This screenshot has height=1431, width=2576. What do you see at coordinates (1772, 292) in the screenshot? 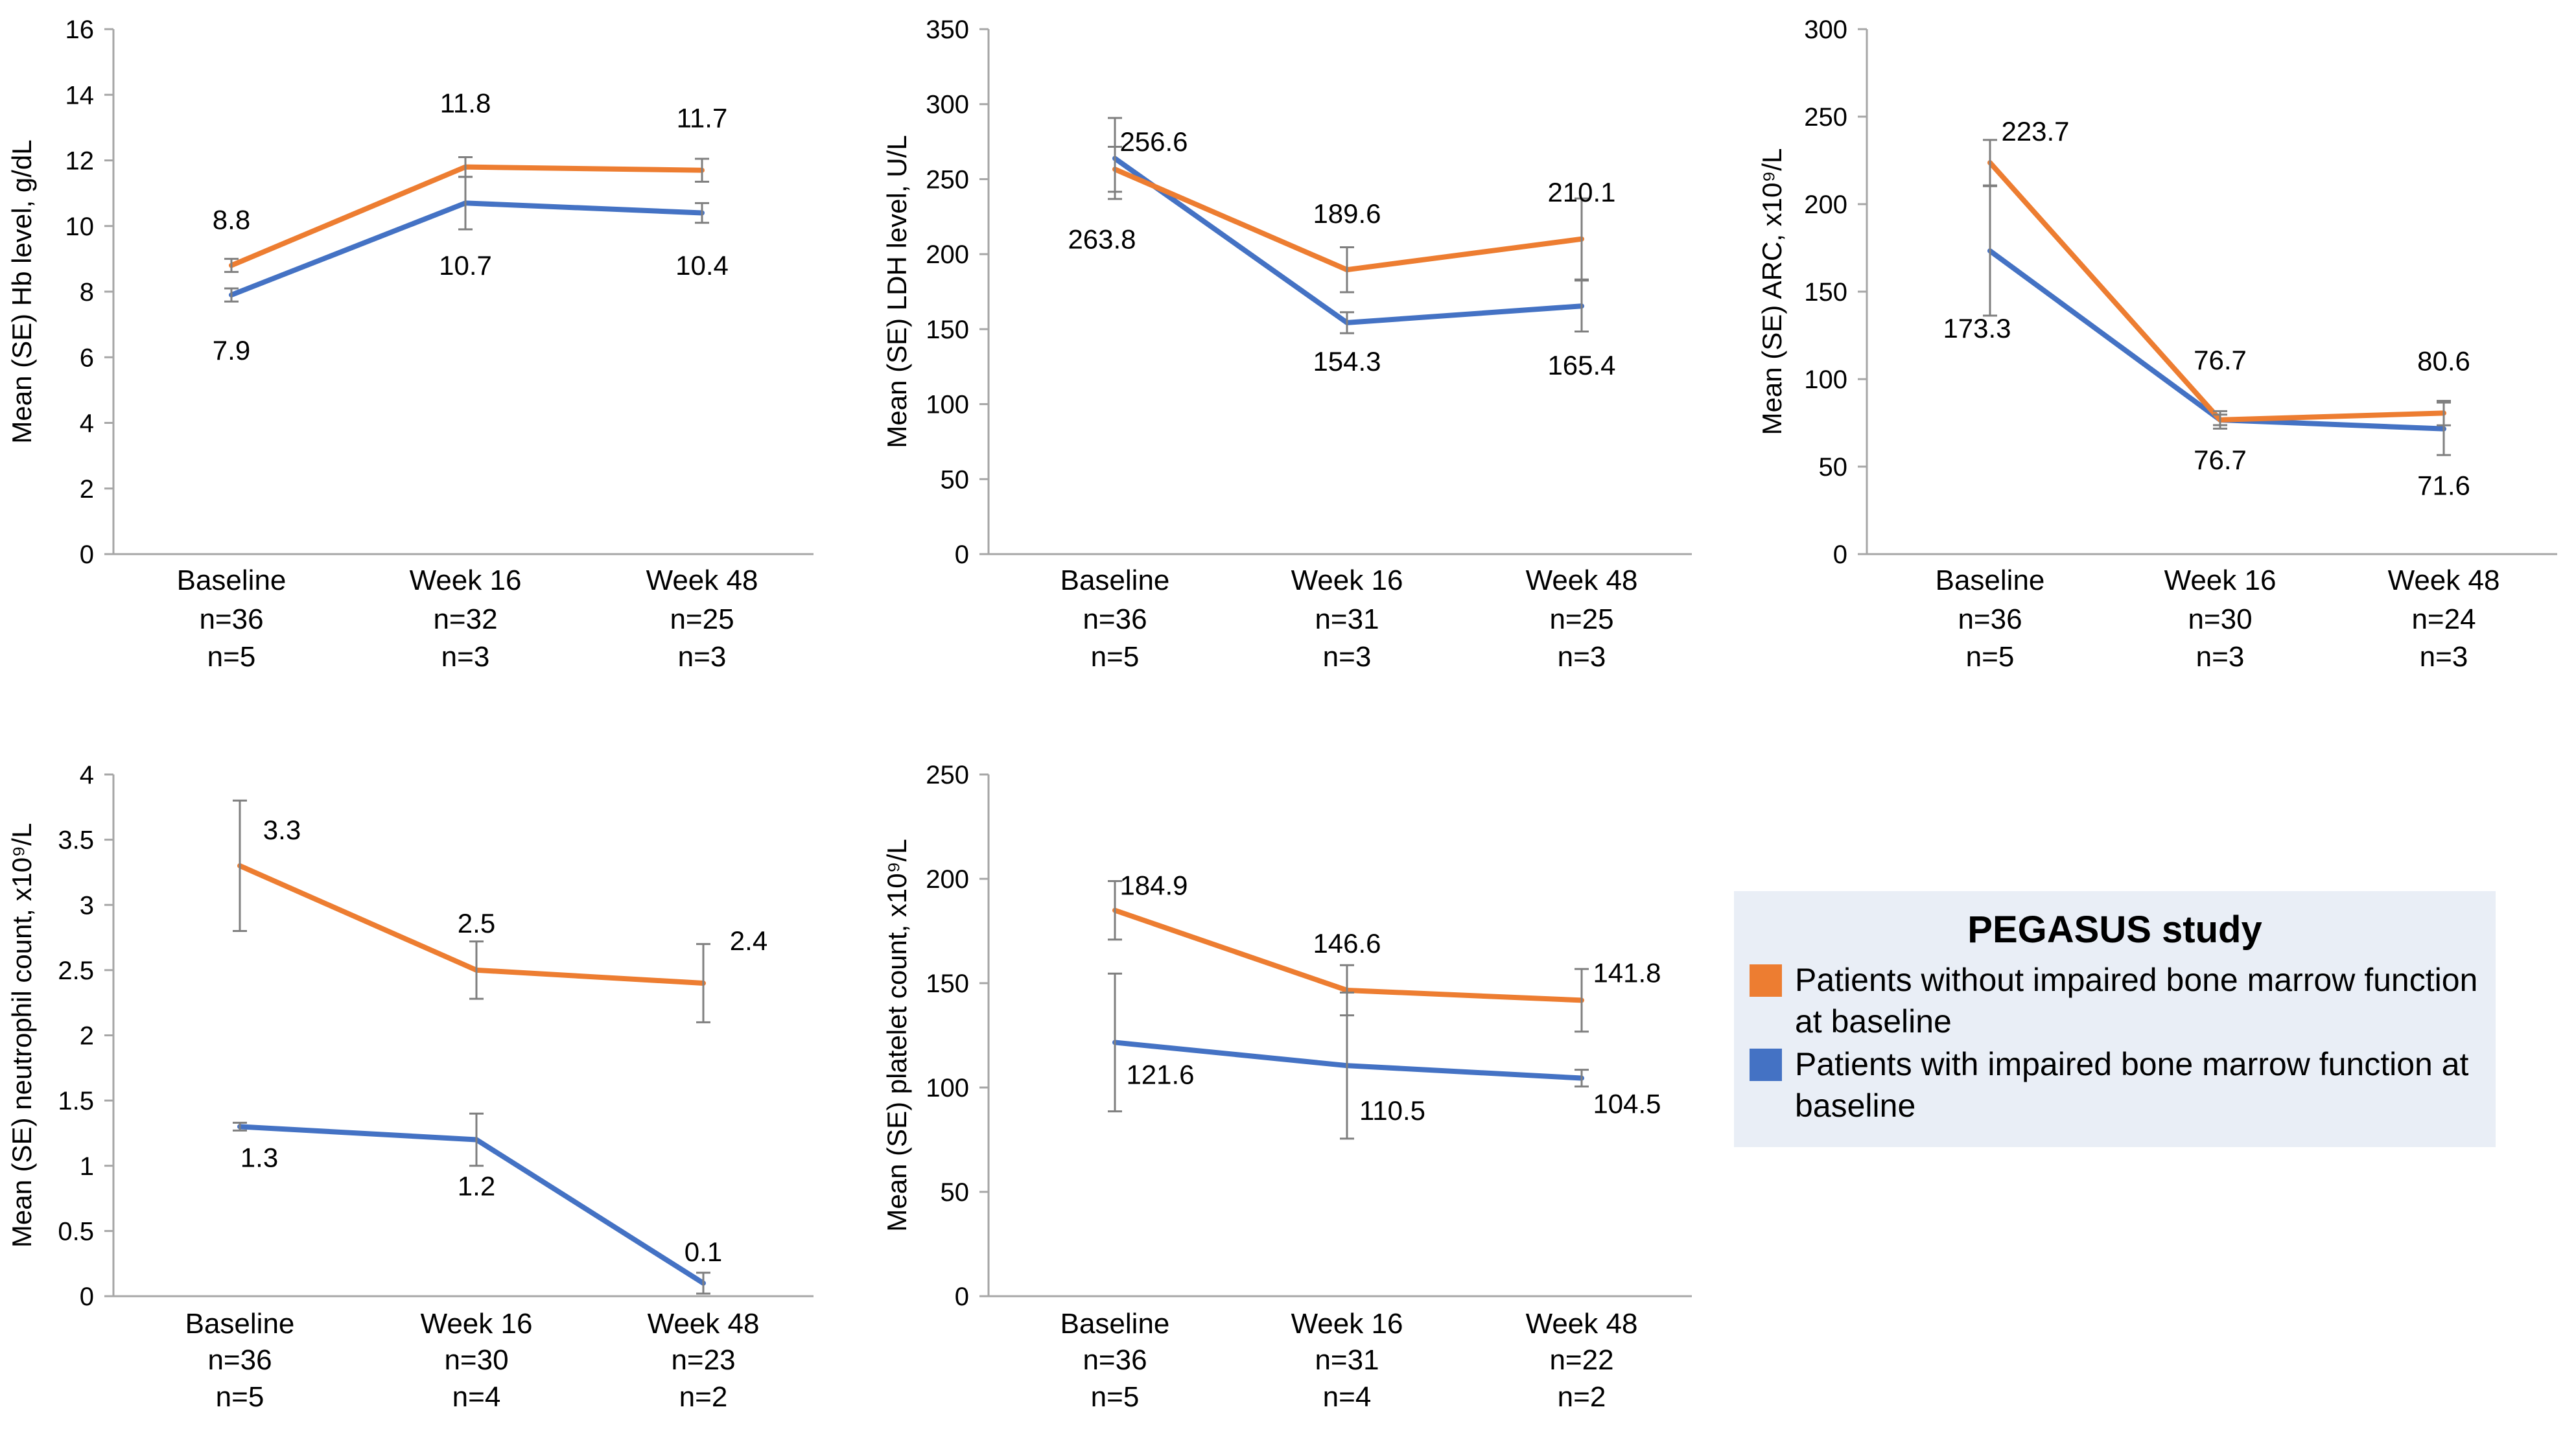
I see `y-axis-title: Mean (SE) ARC, x10⁹/L` at bounding box center [1772, 292].